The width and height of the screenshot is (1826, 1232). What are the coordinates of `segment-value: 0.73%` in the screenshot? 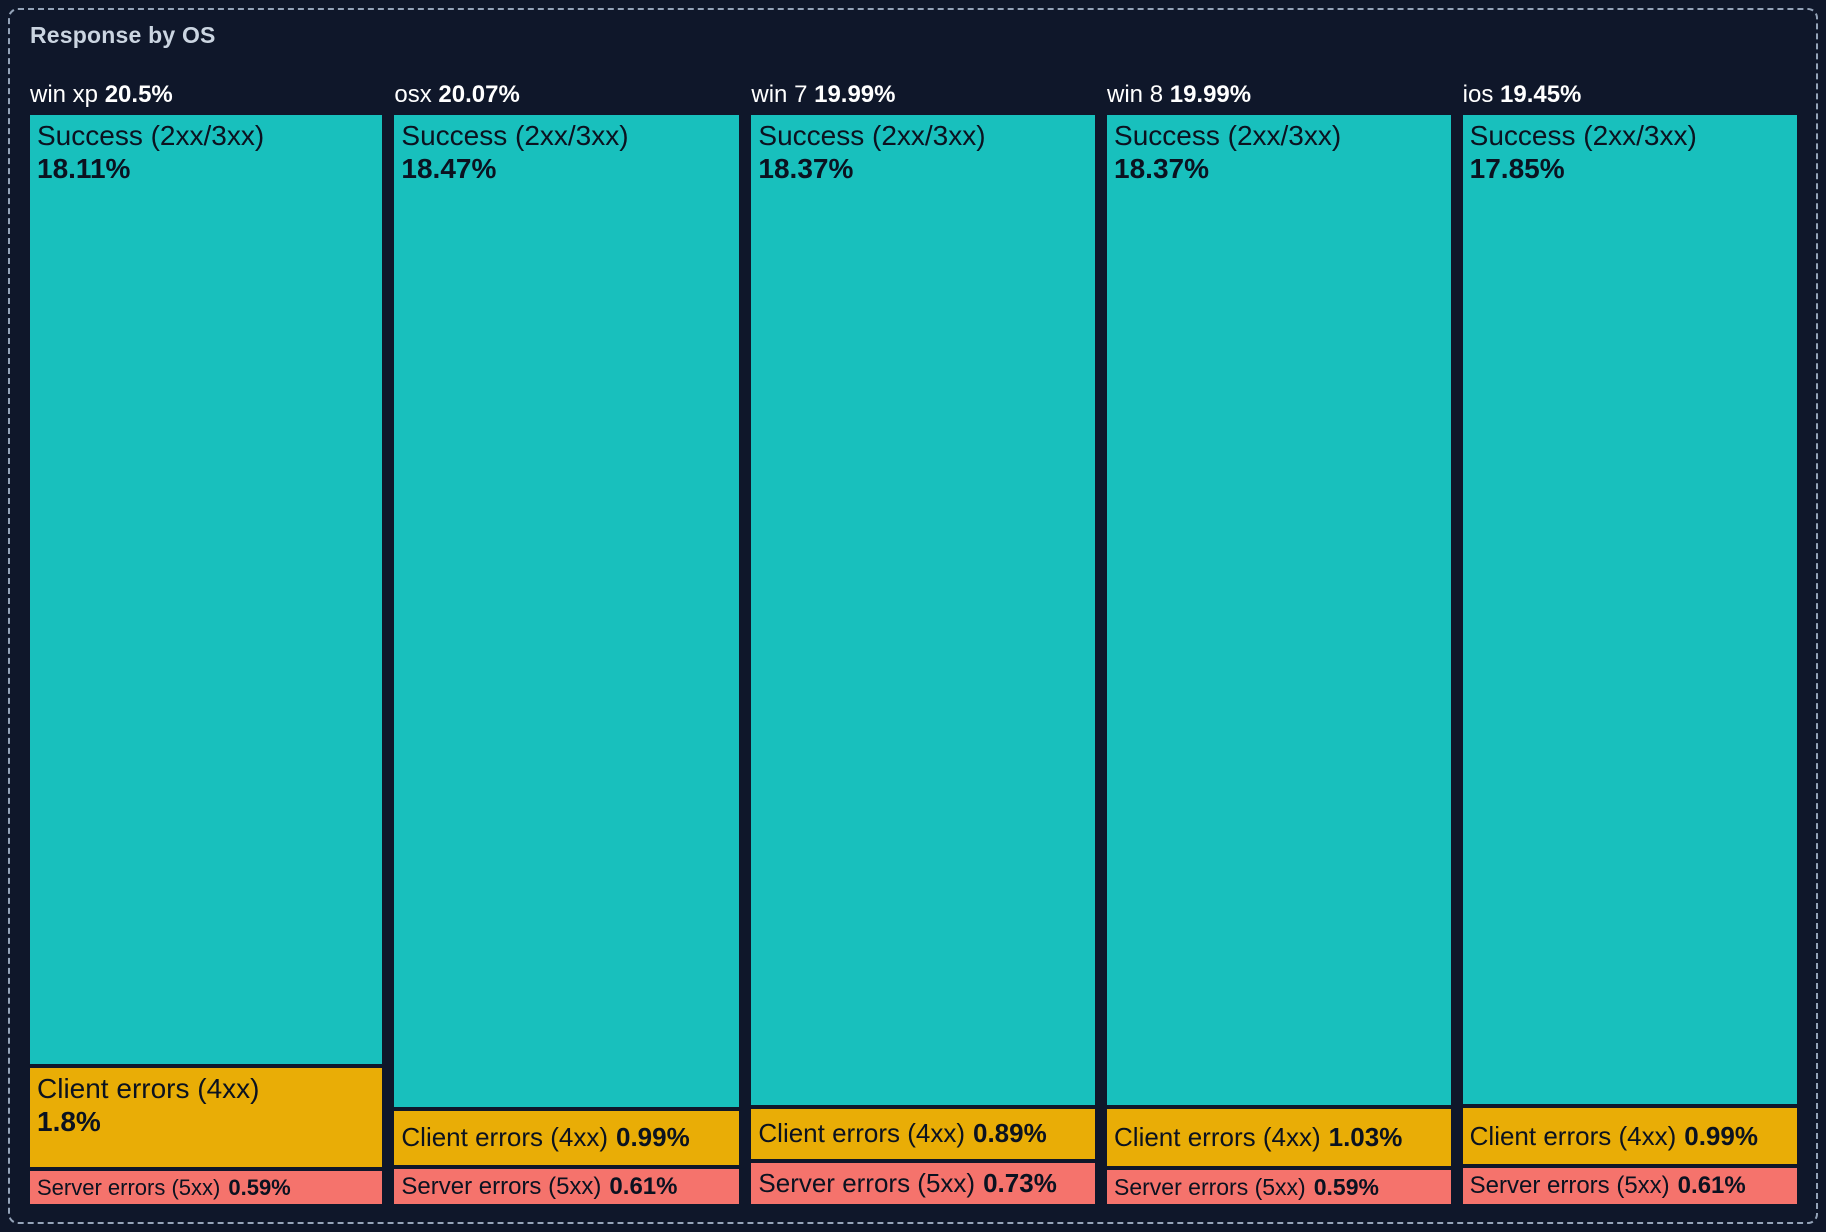 It's located at (1020, 1182).